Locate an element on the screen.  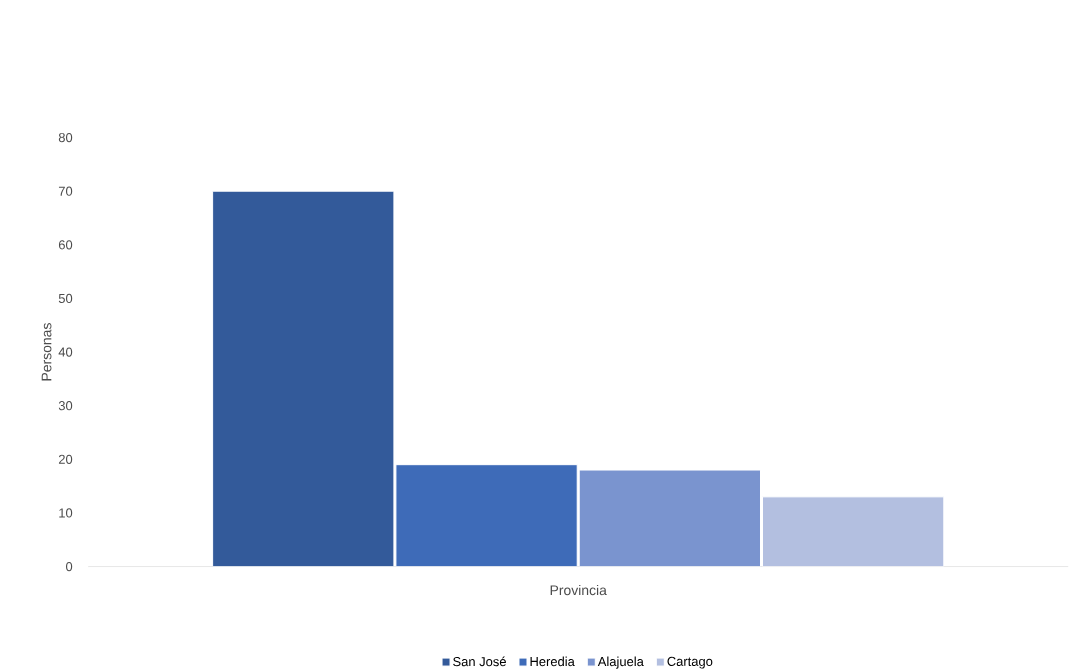
y-tick-label: 40 is located at coordinates (65, 352).